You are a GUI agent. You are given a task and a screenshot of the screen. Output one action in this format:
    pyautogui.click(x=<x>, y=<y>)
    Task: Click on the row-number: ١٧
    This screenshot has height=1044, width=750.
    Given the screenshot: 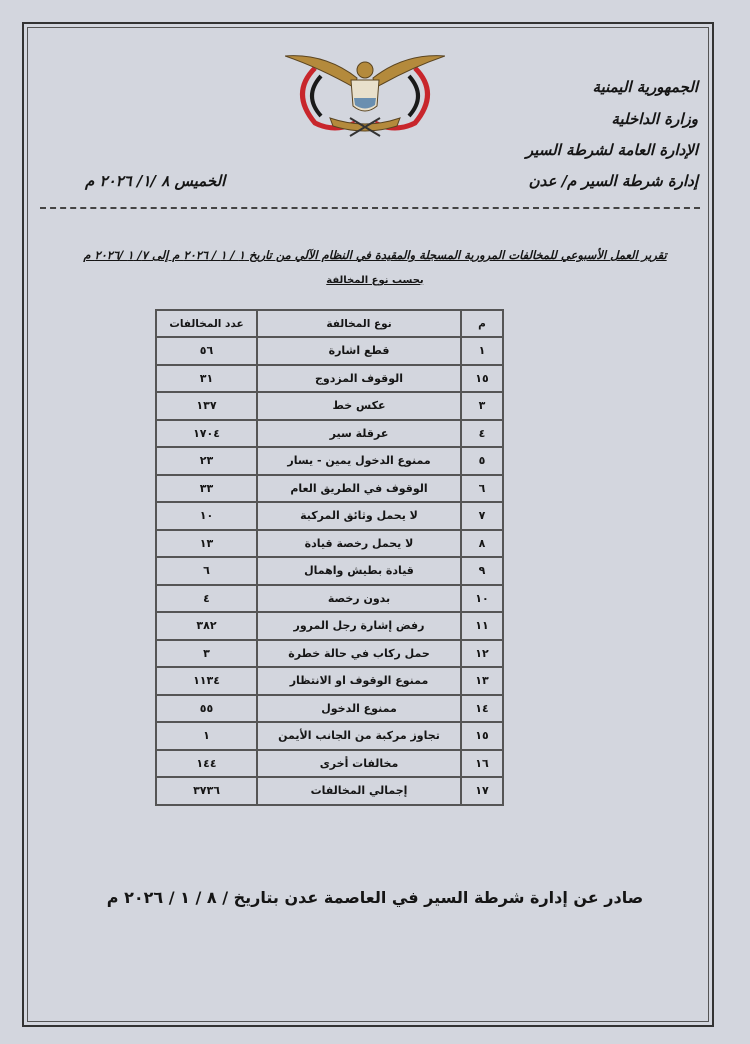 What is the action you would take?
    pyautogui.click(x=482, y=791)
    